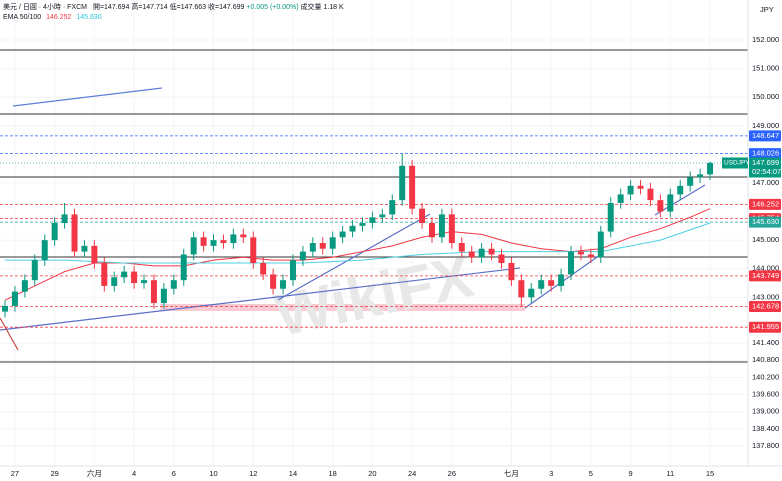 The image size is (782, 481). What do you see at coordinates (333, 473) in the screenshot?
I see `x-tick-label: 18` at bounding box center [333, 473].